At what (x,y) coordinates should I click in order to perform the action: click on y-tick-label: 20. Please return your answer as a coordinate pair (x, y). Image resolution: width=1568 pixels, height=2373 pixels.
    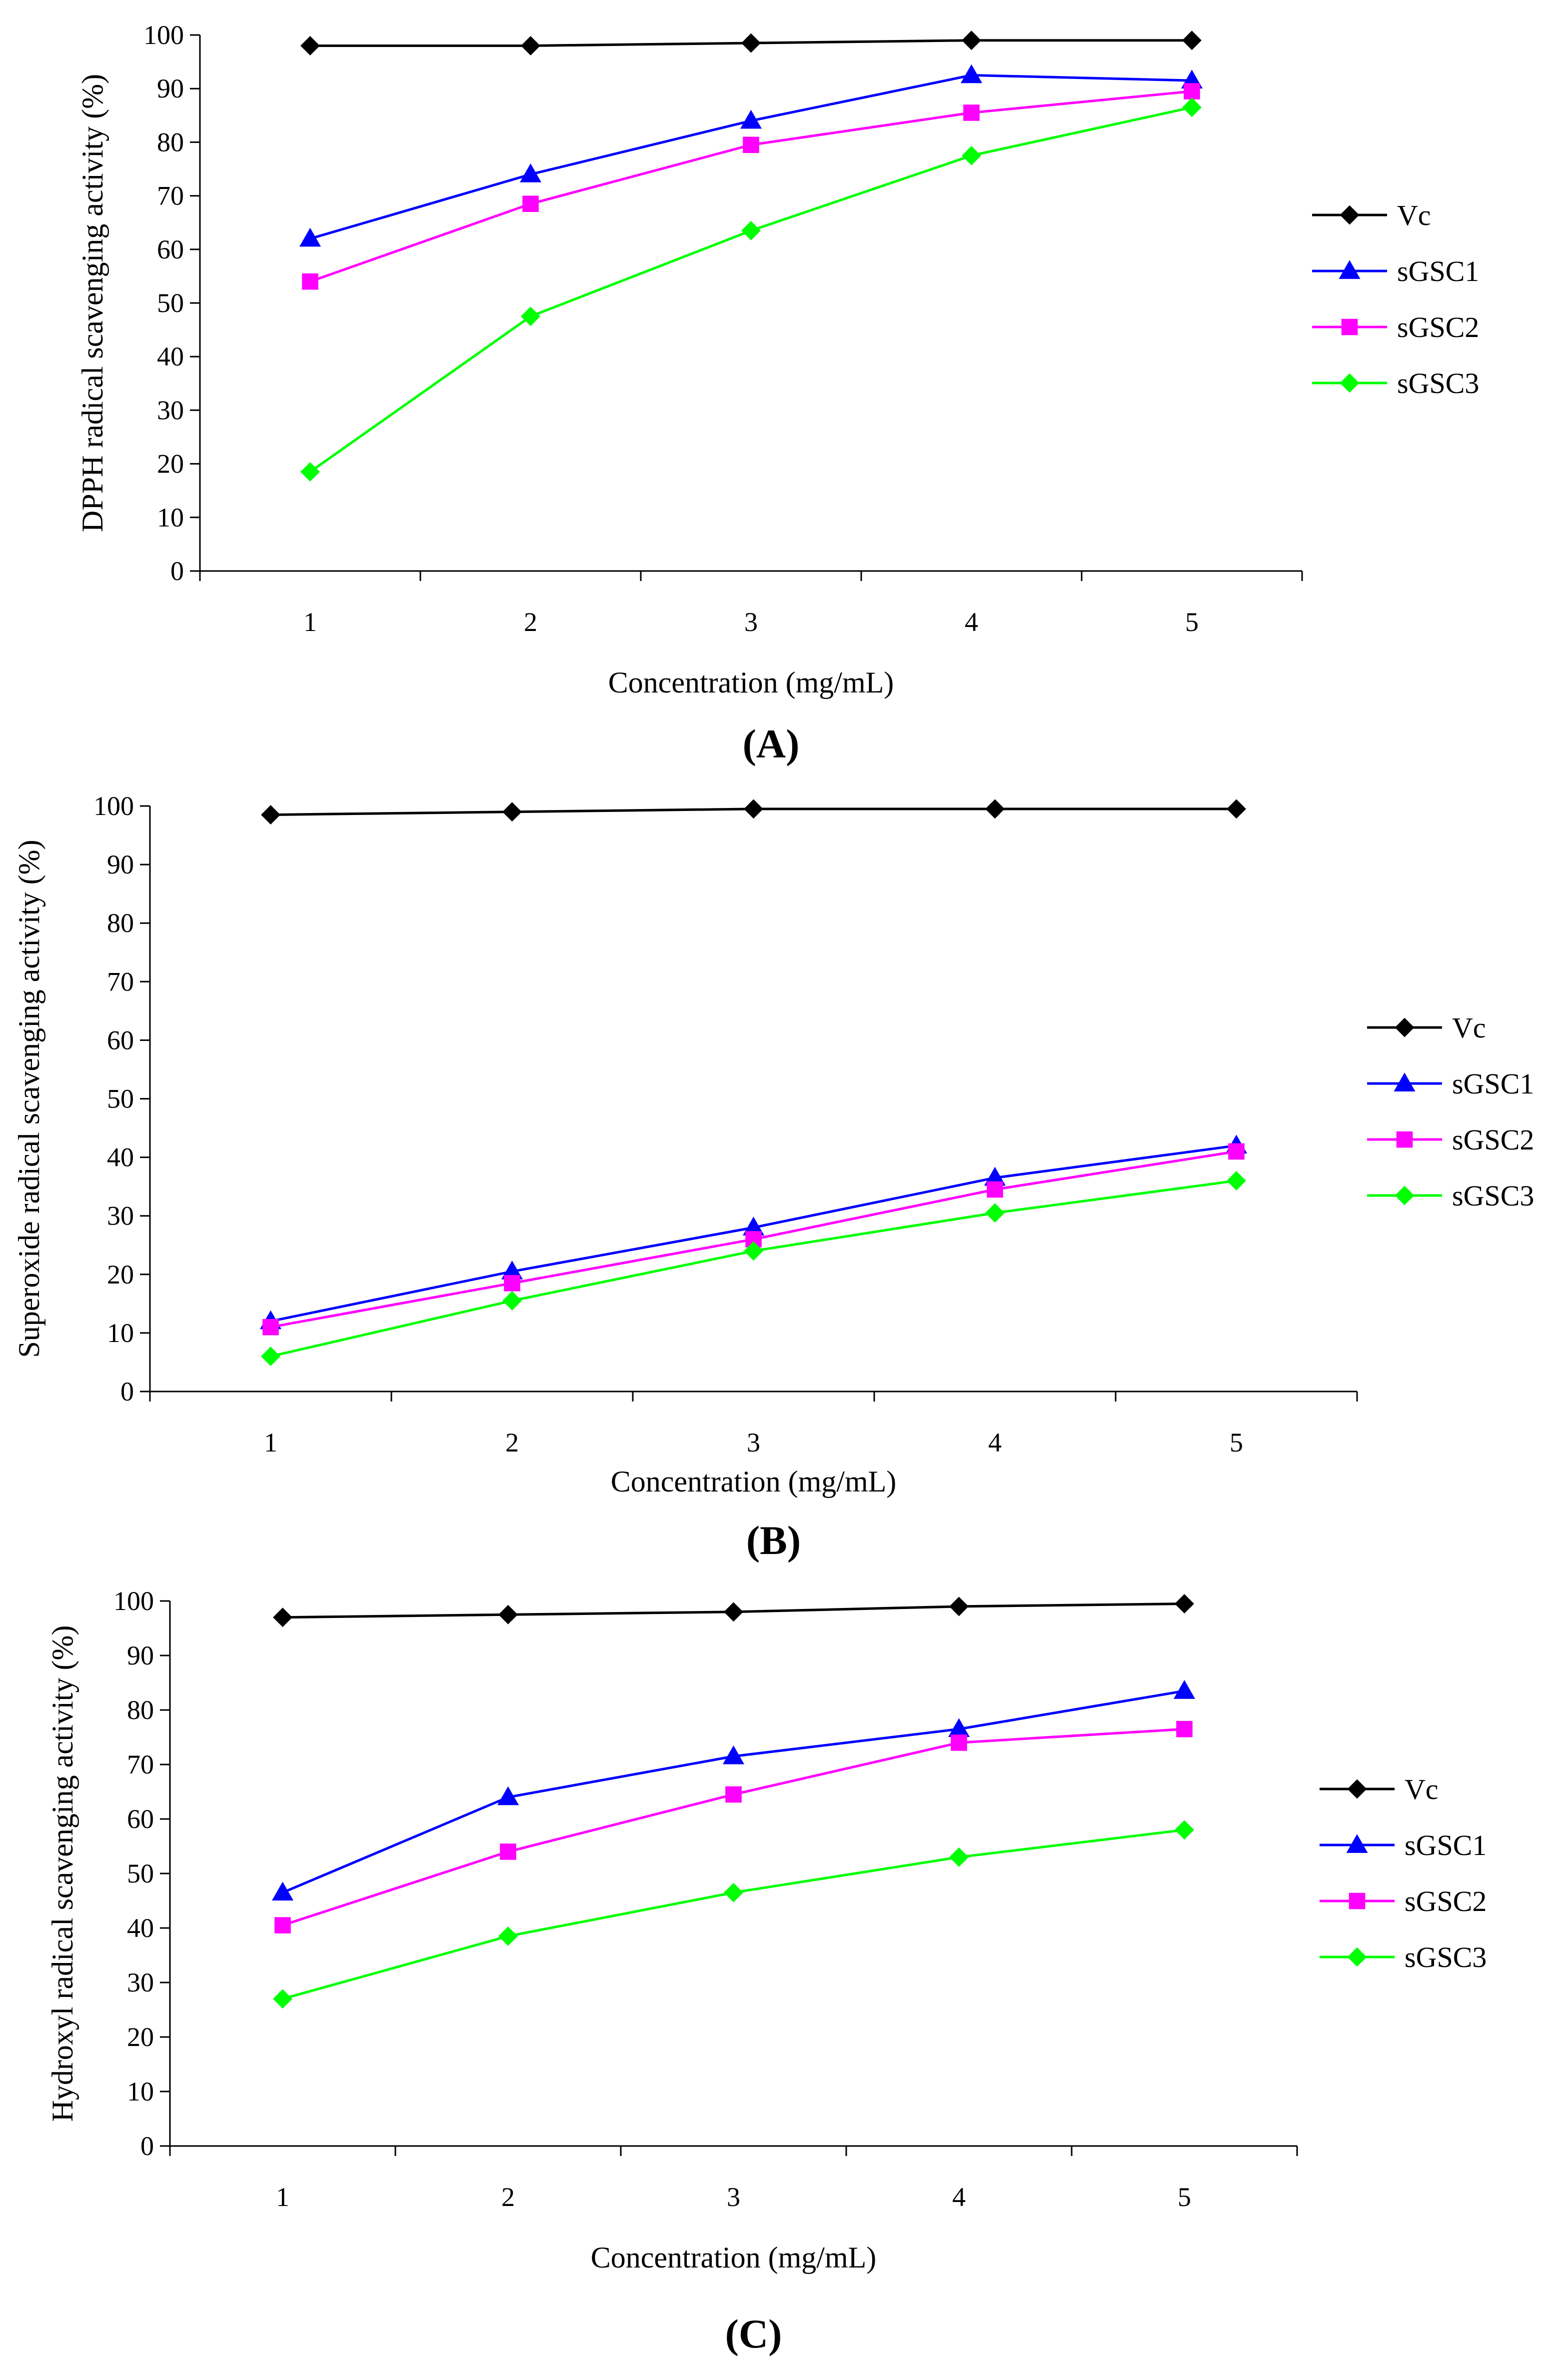
    Looking at the image, I should click on (140, 2037).